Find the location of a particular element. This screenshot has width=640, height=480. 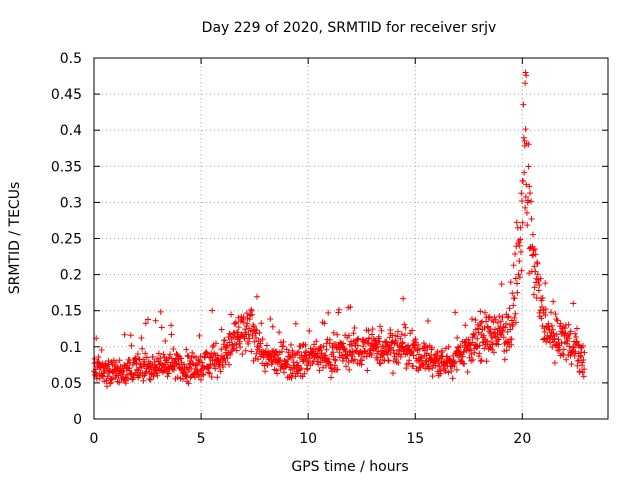

y-tick-label: 0 is located at coordinates (77, 420).